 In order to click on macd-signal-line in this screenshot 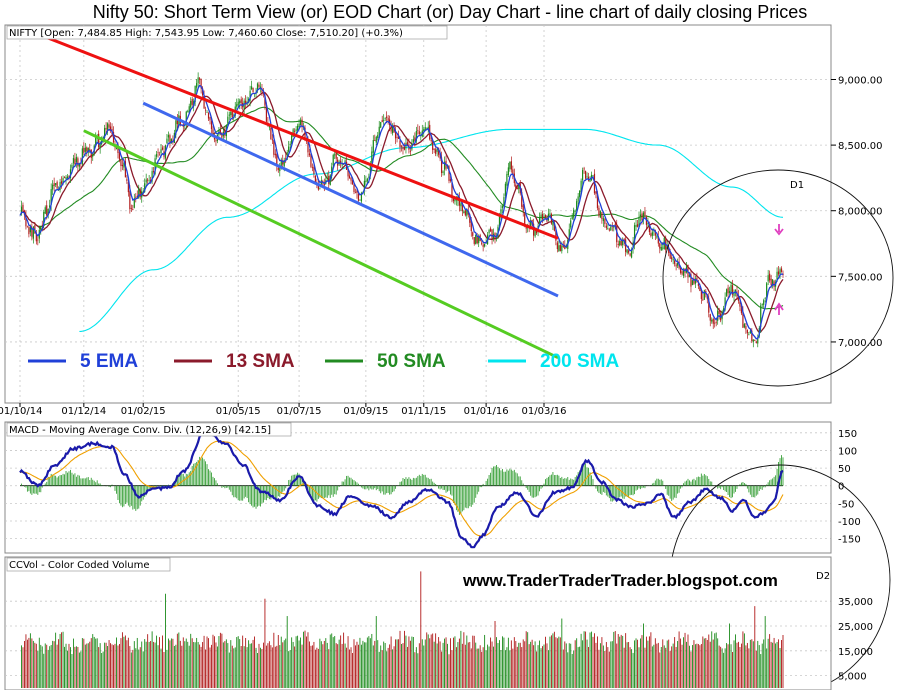, I will do `click(401, 488)`.